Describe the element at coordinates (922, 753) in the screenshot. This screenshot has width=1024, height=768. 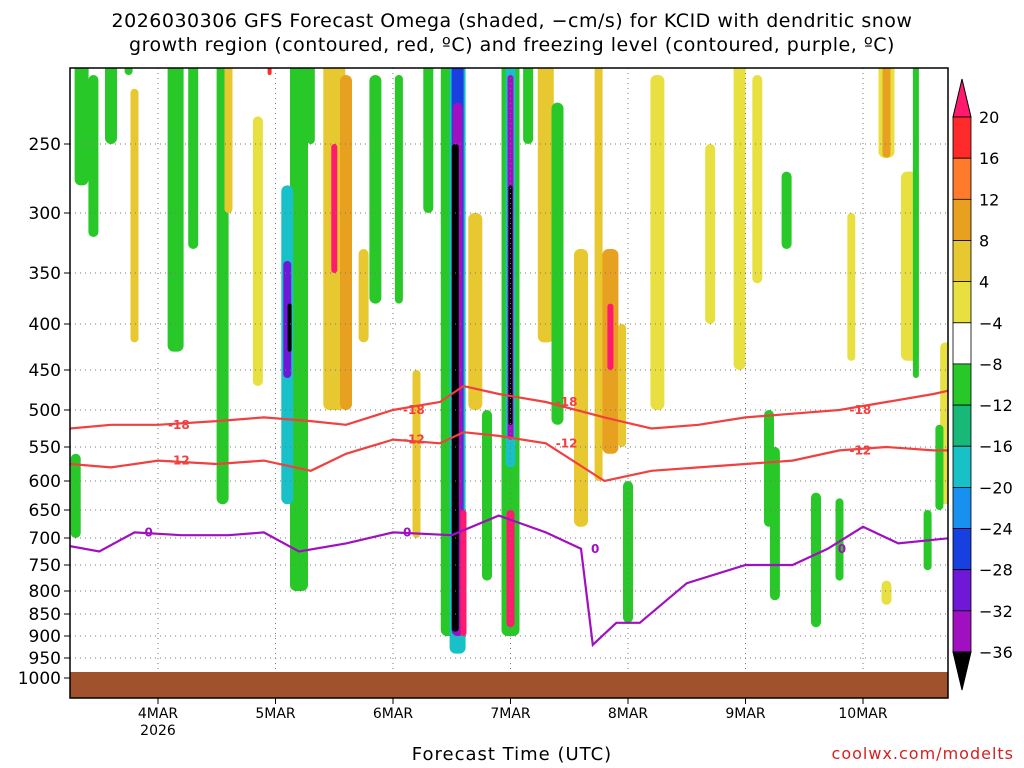
I see `credit-text: coolwx.com/modelts` at that location.